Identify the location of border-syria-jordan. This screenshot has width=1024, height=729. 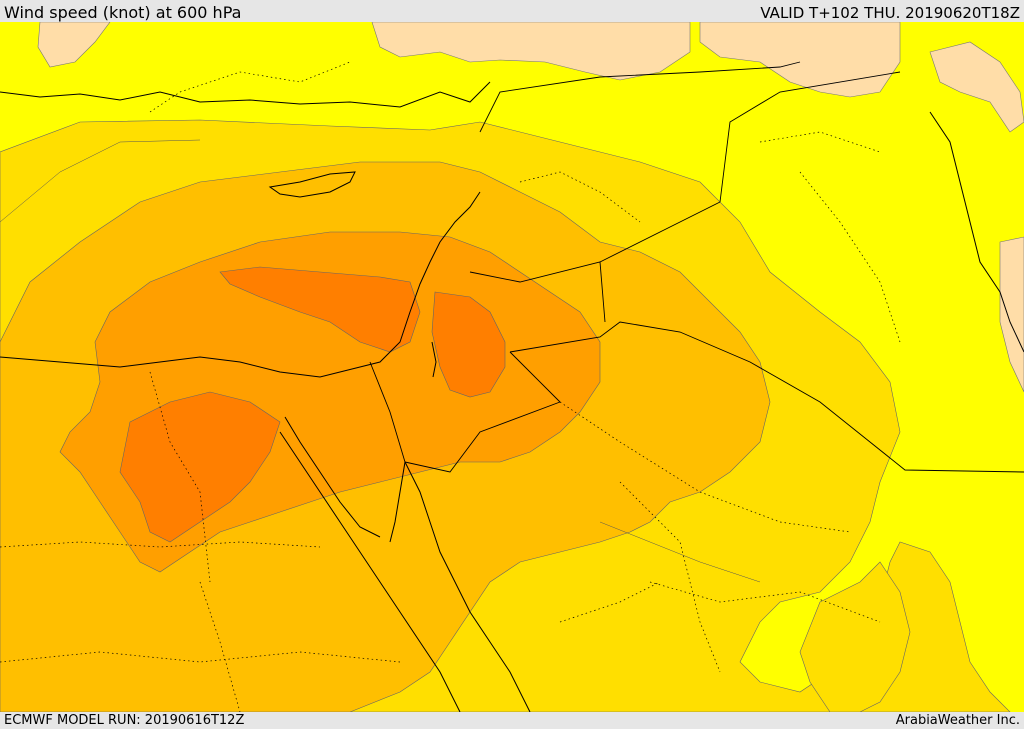
(537, 292).